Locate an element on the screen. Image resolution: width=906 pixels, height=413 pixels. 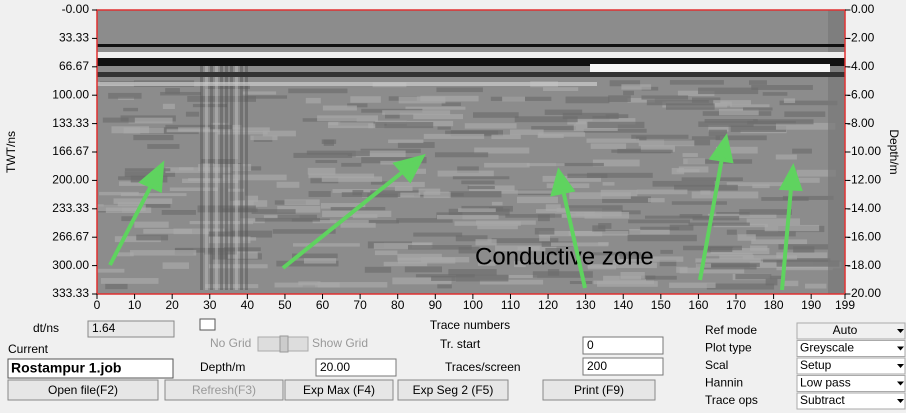
y2-tick-label: -16.00 is located at coordinates (864, 236).